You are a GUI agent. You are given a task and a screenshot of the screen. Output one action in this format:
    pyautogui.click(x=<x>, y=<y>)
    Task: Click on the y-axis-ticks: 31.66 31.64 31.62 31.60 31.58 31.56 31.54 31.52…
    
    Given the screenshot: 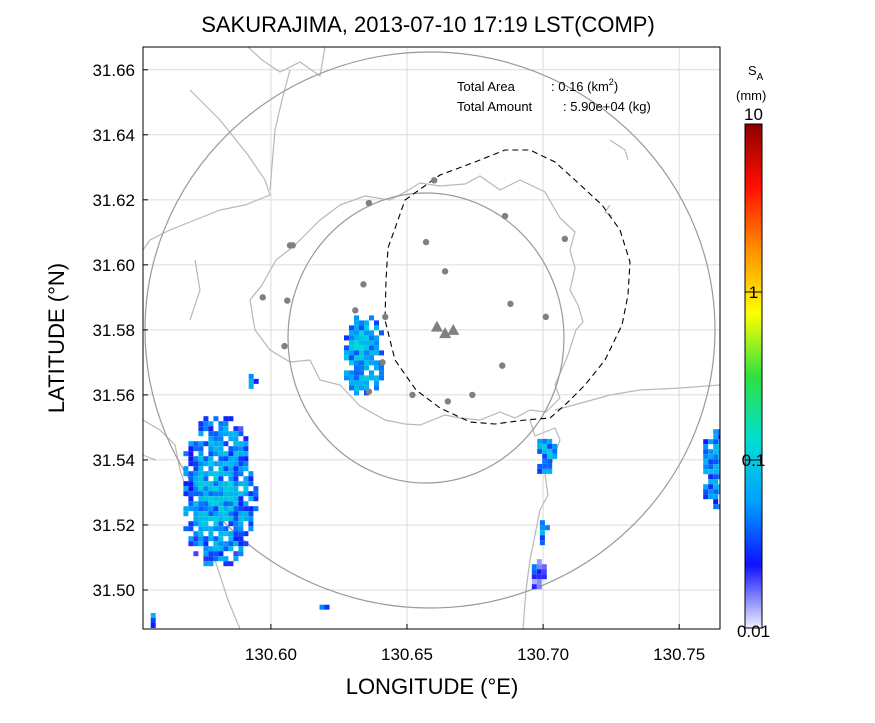 What is the action you would take?
    pyautogui.click(x=120, y=330)
    